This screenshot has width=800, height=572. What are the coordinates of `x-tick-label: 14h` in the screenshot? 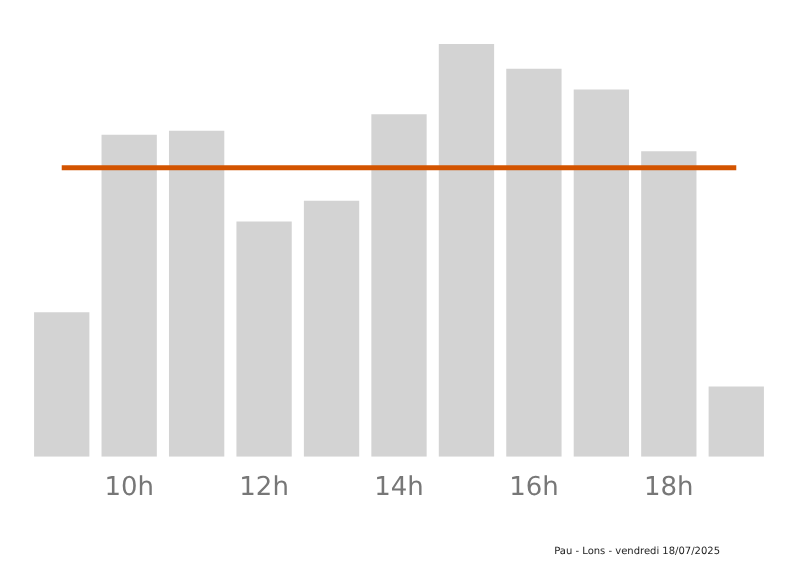 It's located at (399, 488).